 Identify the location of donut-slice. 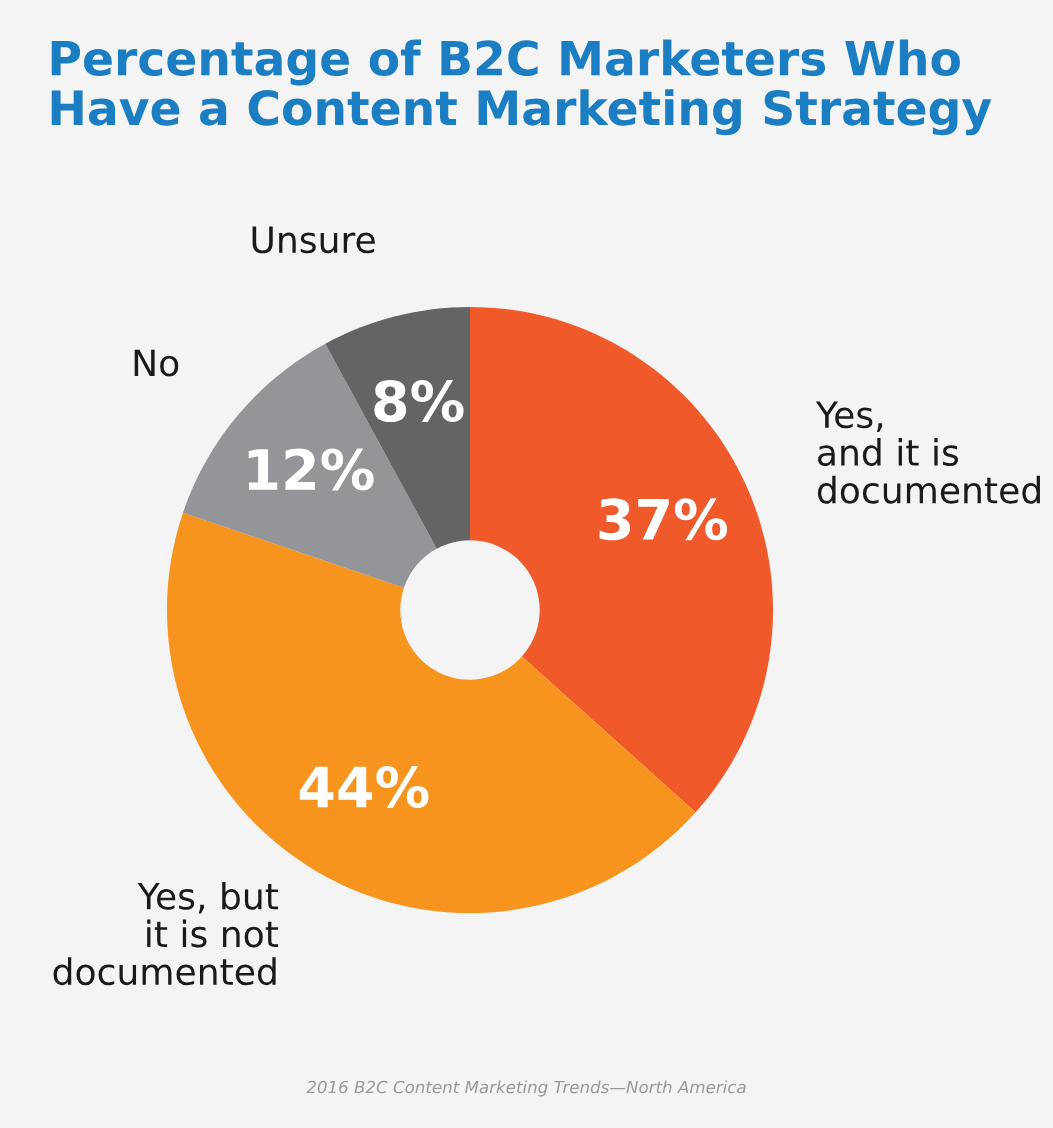
(622, 559).